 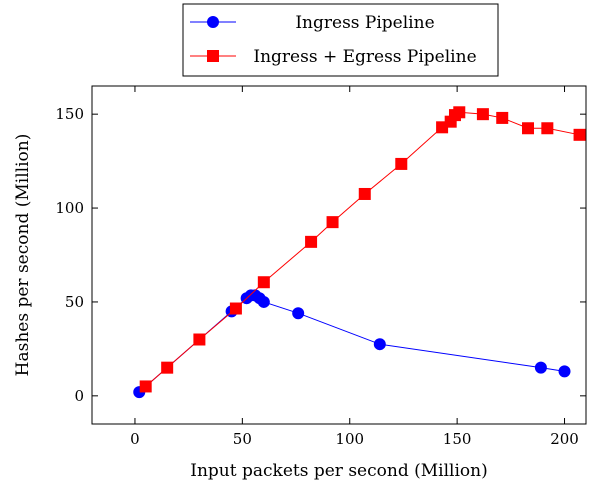 I want to click on legend-frame, so click(x=340, y=40).